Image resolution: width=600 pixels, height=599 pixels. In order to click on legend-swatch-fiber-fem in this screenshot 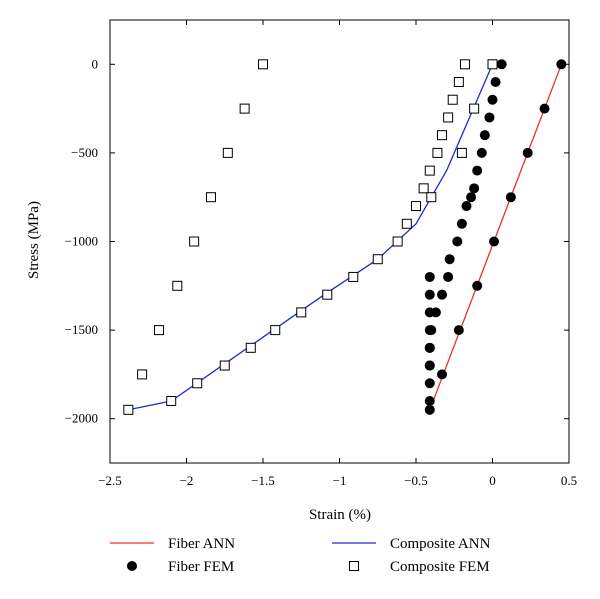, I will do `click(132, 566)`.